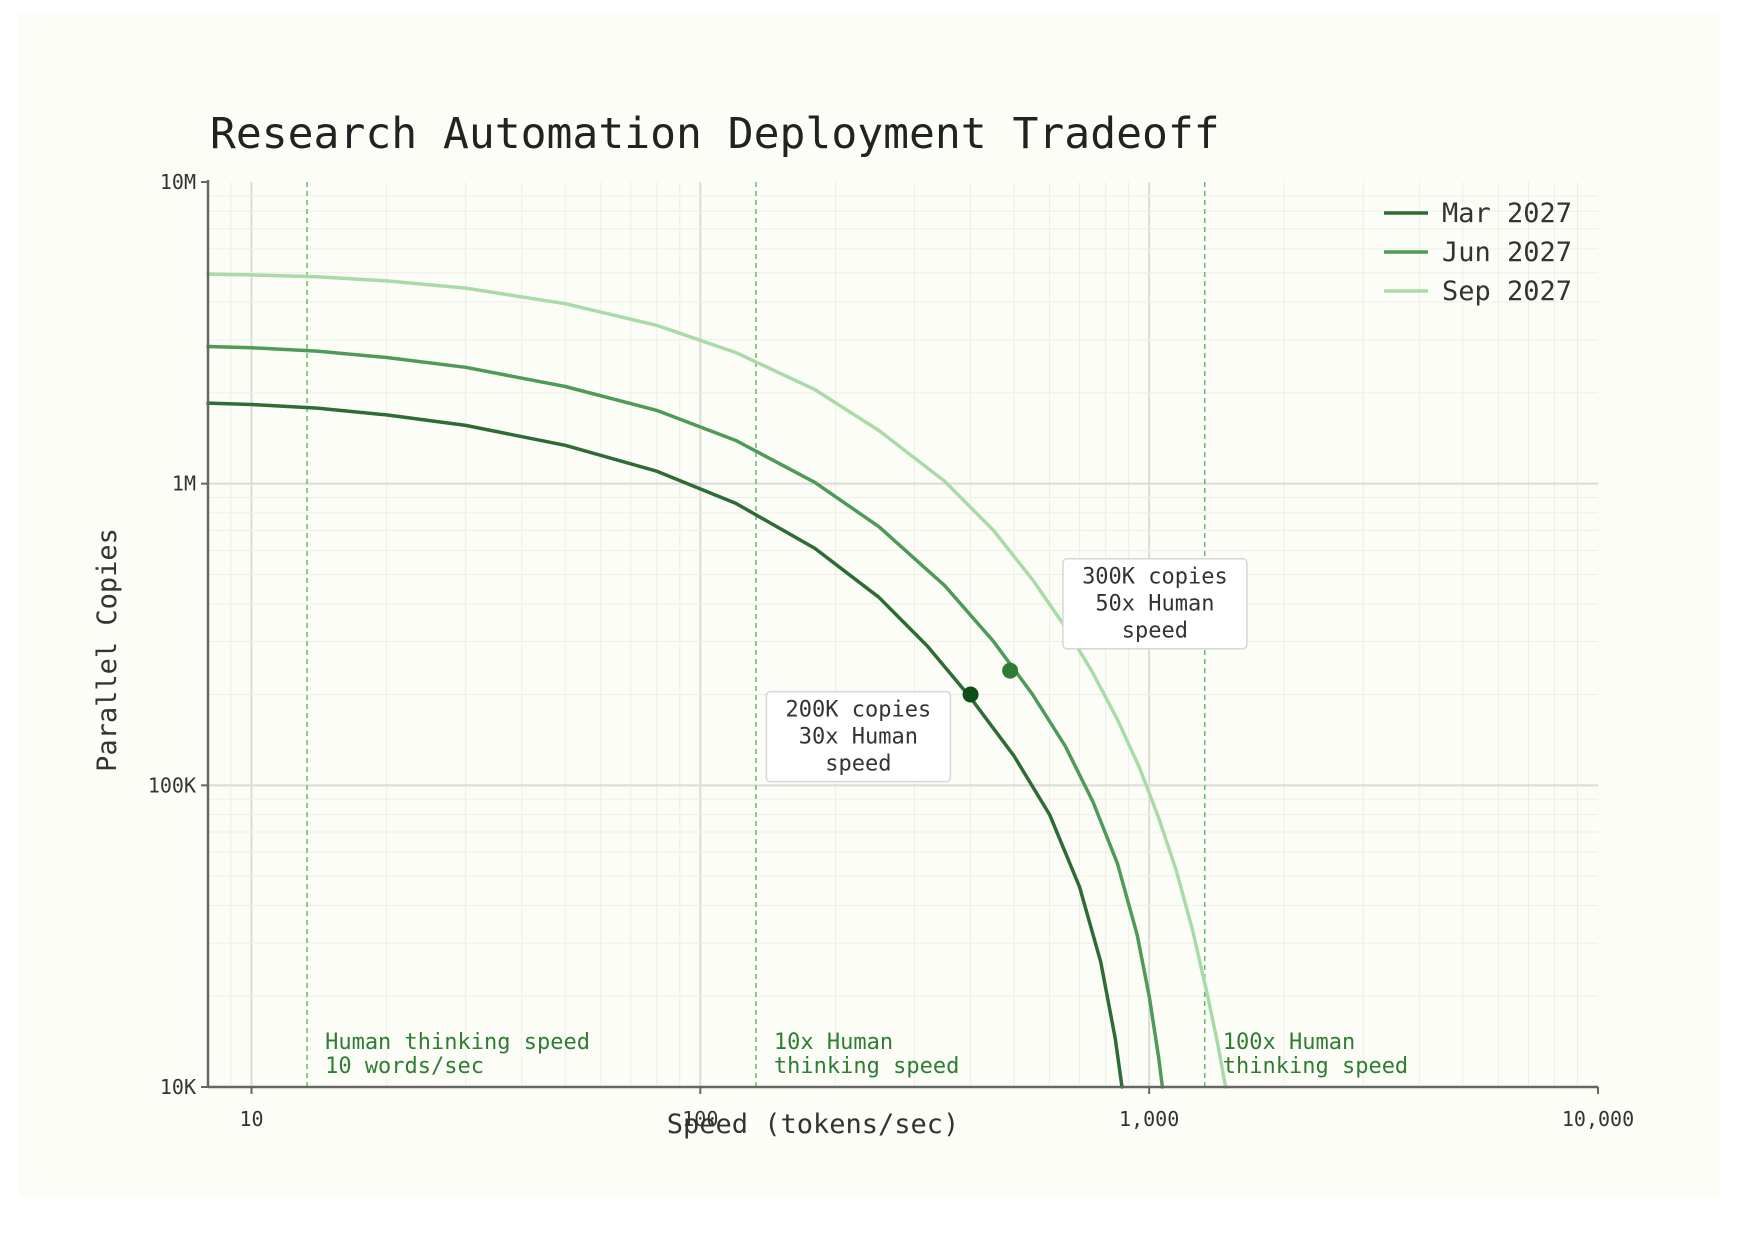 This screenshot has height=1258, width=1738. Describe the element at coordinates (833, 1042) in the screenshot. I see `reference-label-2-line1: 10x Human` at that location.